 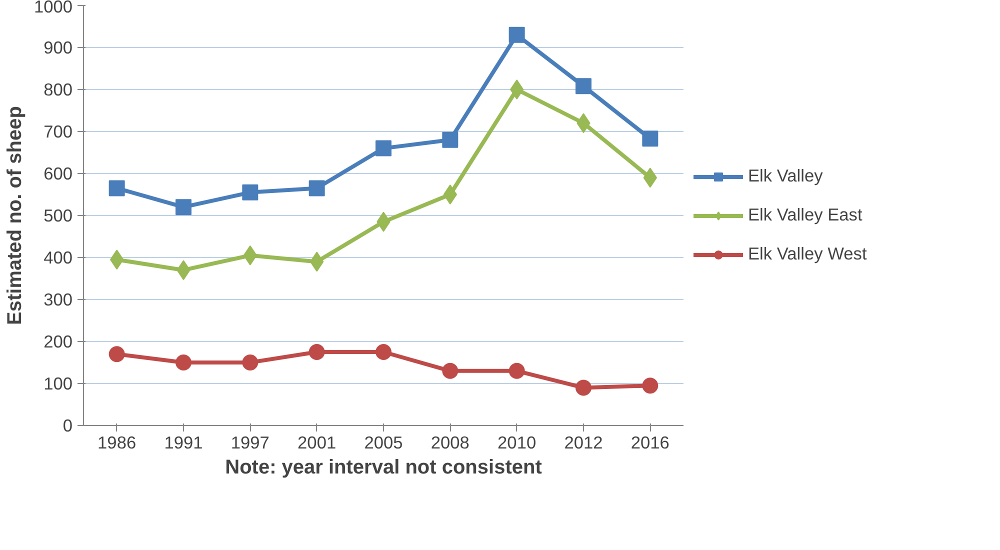 What do you see at coordinates (785, 176) in the screenshot?
I see `legend-label: Elk Valley` at bounding box center [785, 176].